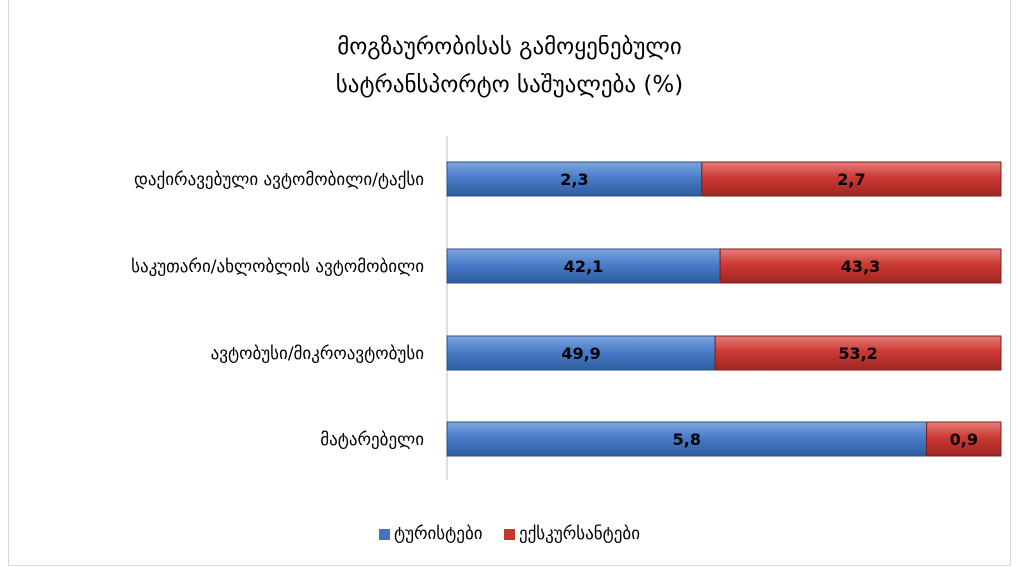  Describe the element at coordinates (372, 440) in the screenshot. I see `category-label: მატარებელი` at that location.